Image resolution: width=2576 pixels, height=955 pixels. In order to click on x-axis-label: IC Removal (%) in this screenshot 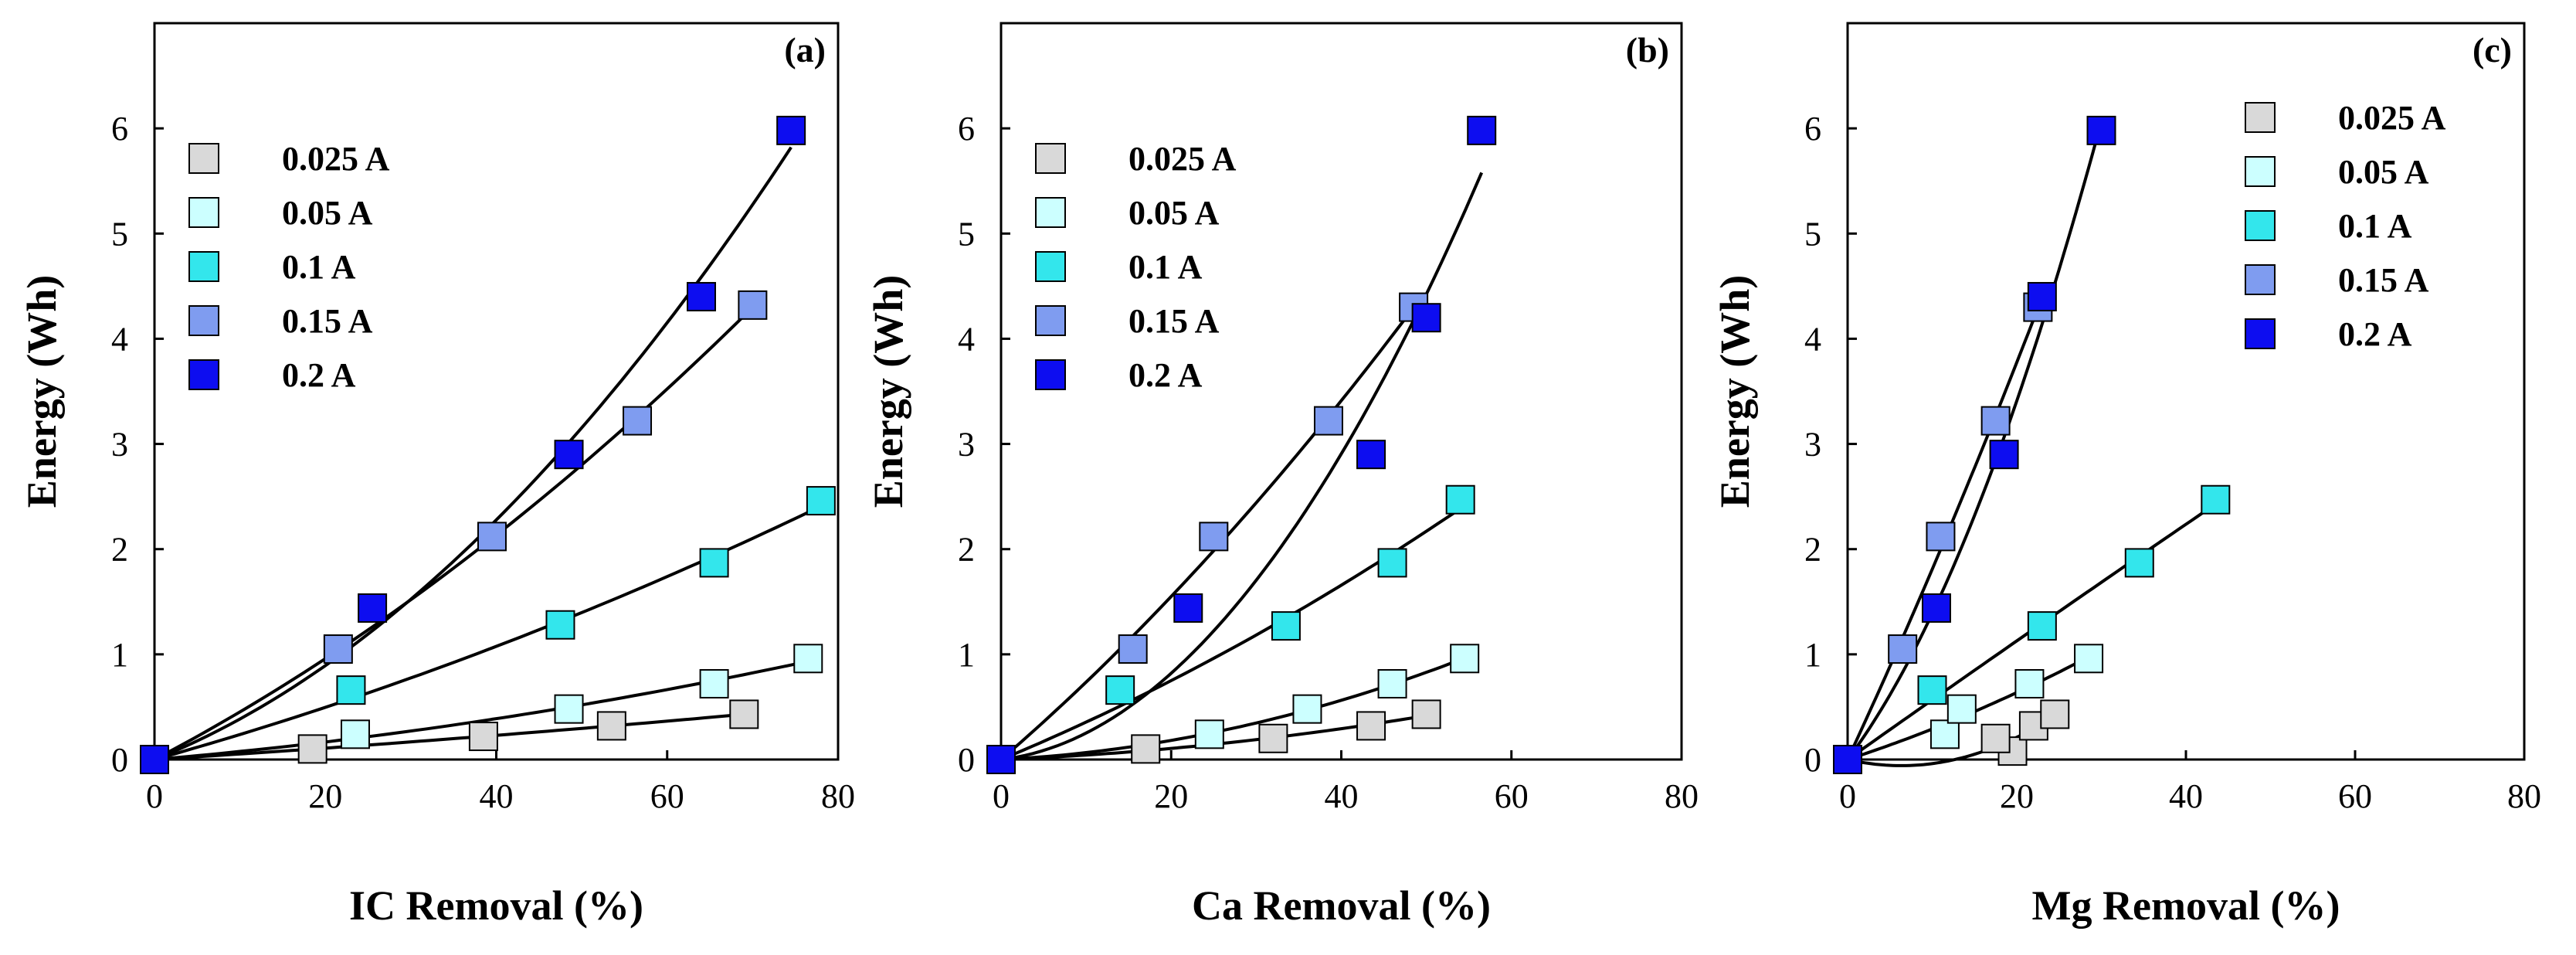, I will do `click(496, 905)`.